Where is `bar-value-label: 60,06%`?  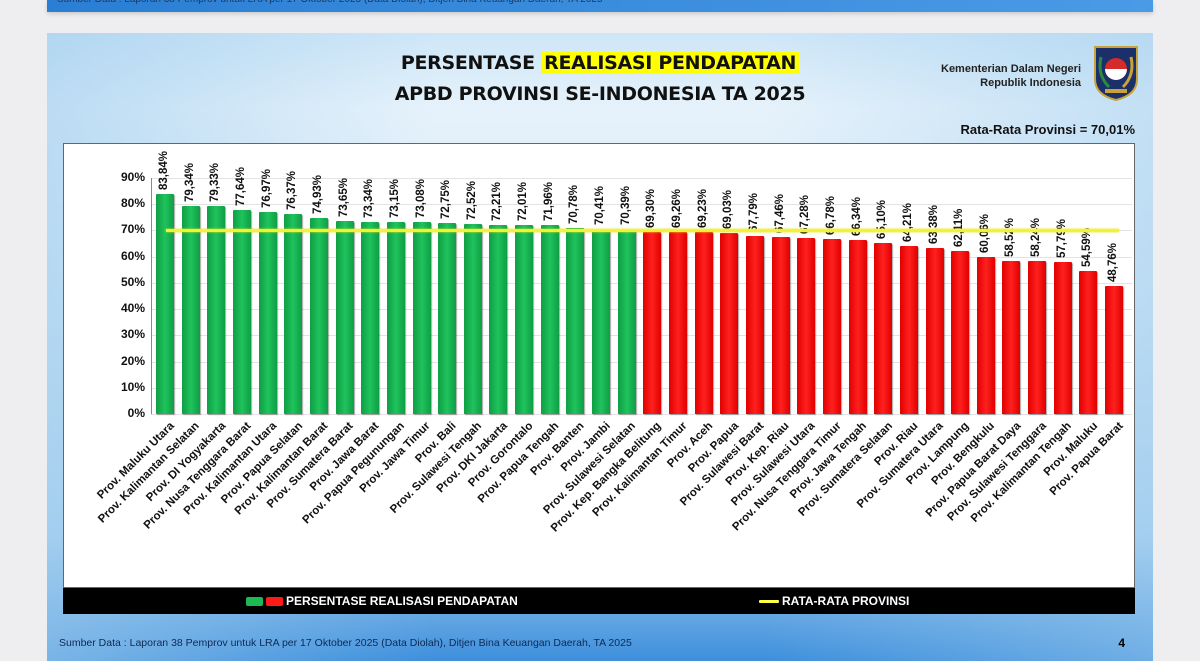 bar-value-label: 60,06% is located at coordinates (984, 233).